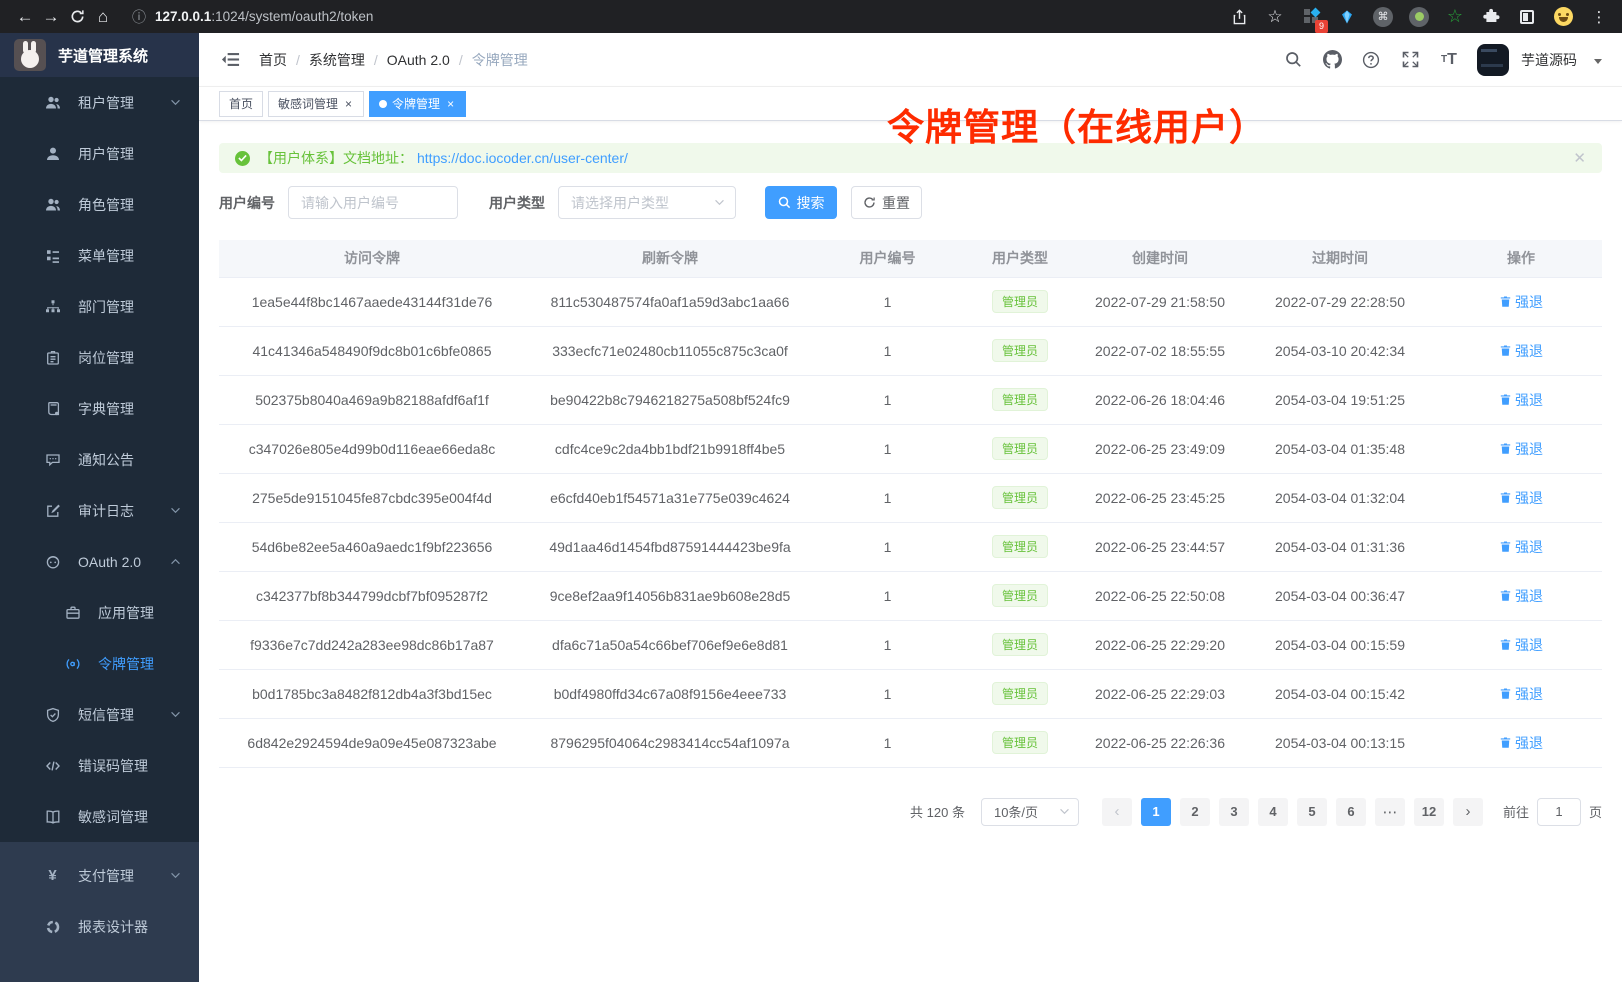 This screenshot has width=1622, height=982. Describe the element at coordinates (1410, 60) in the screenshot. I see `fullscreen-icon` at that location.